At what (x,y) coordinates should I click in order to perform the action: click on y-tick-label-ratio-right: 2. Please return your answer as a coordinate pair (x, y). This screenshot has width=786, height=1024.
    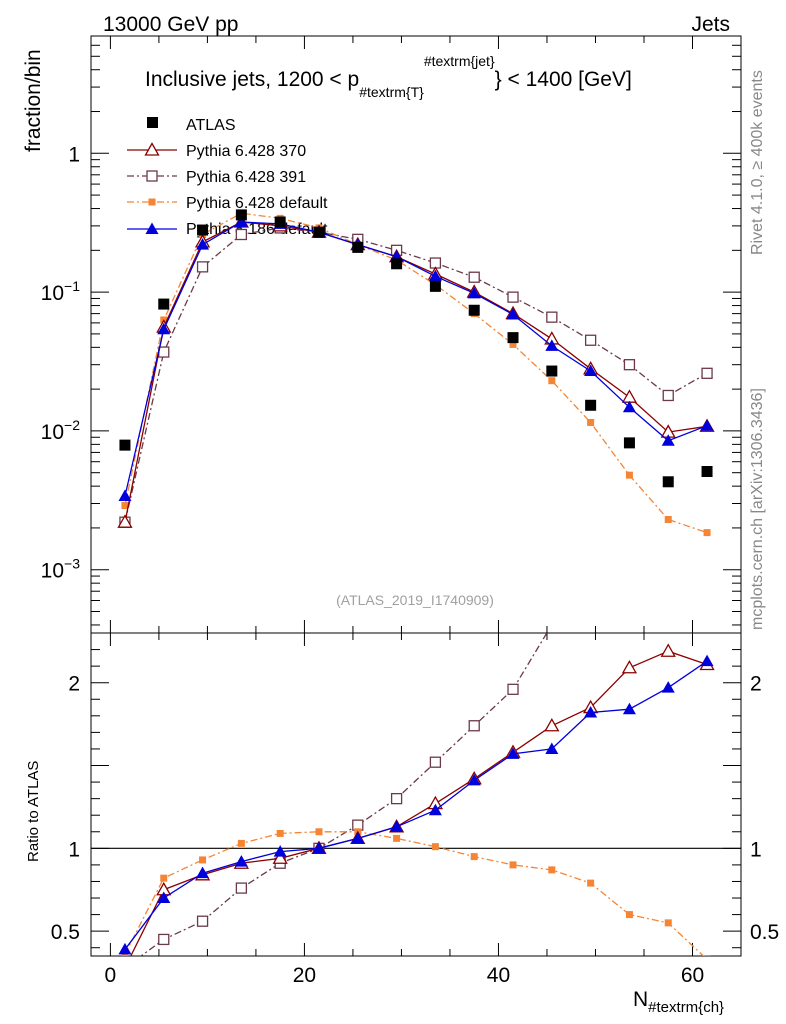
    Looking at the image, I should click on (756, 684).